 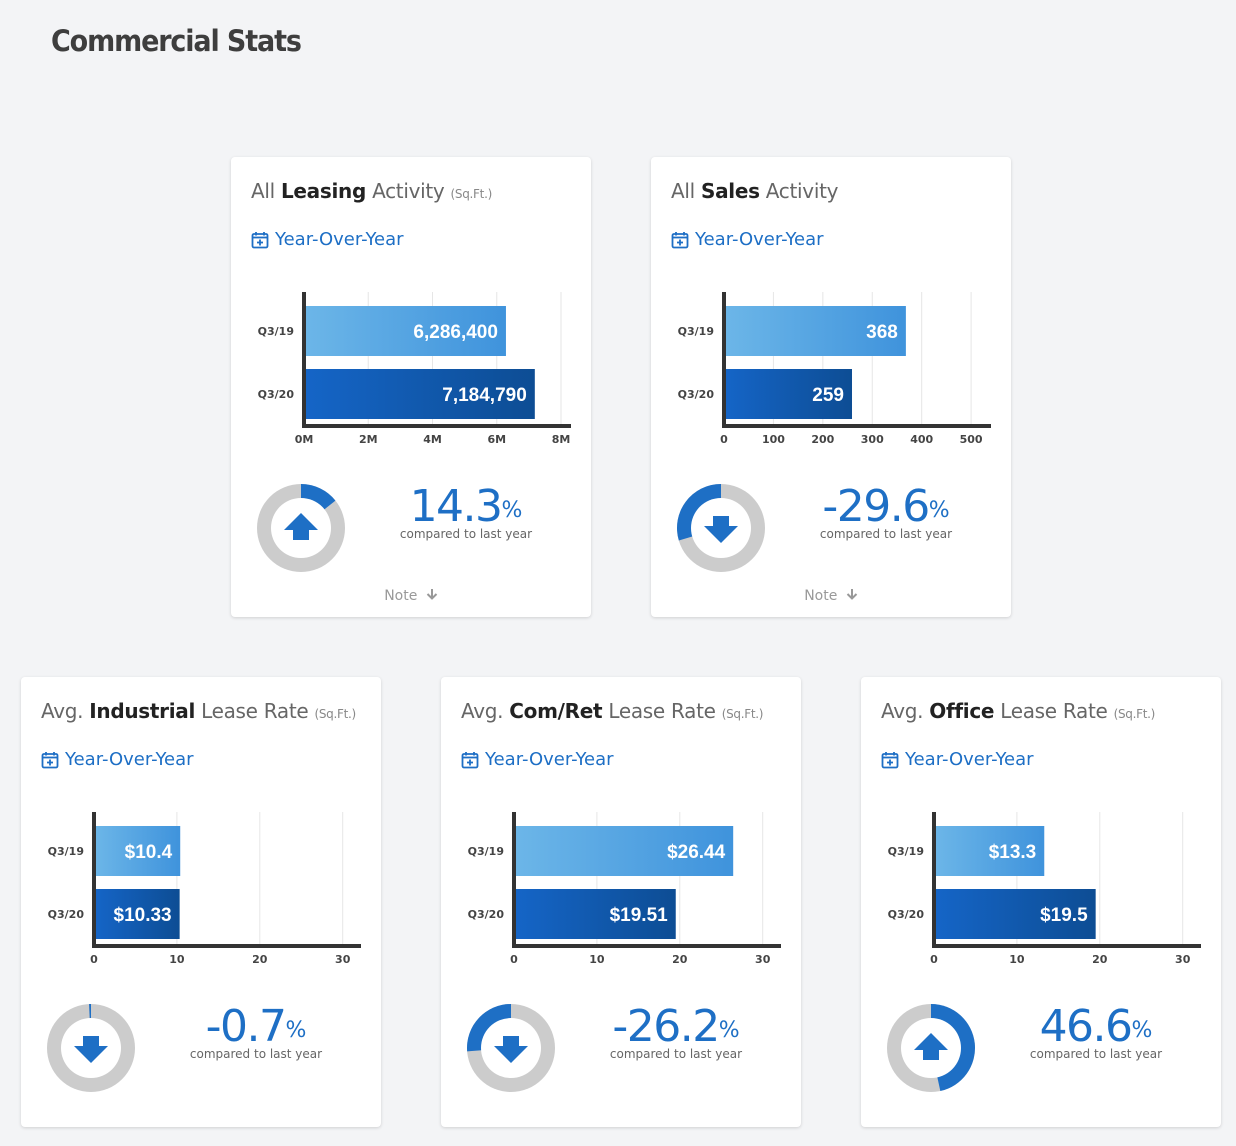 I want to click on bar-chart-svg: 0 10 20 30 $26.44 Q3/19 $19.51 Q3/20, so click(x=624, y=889).